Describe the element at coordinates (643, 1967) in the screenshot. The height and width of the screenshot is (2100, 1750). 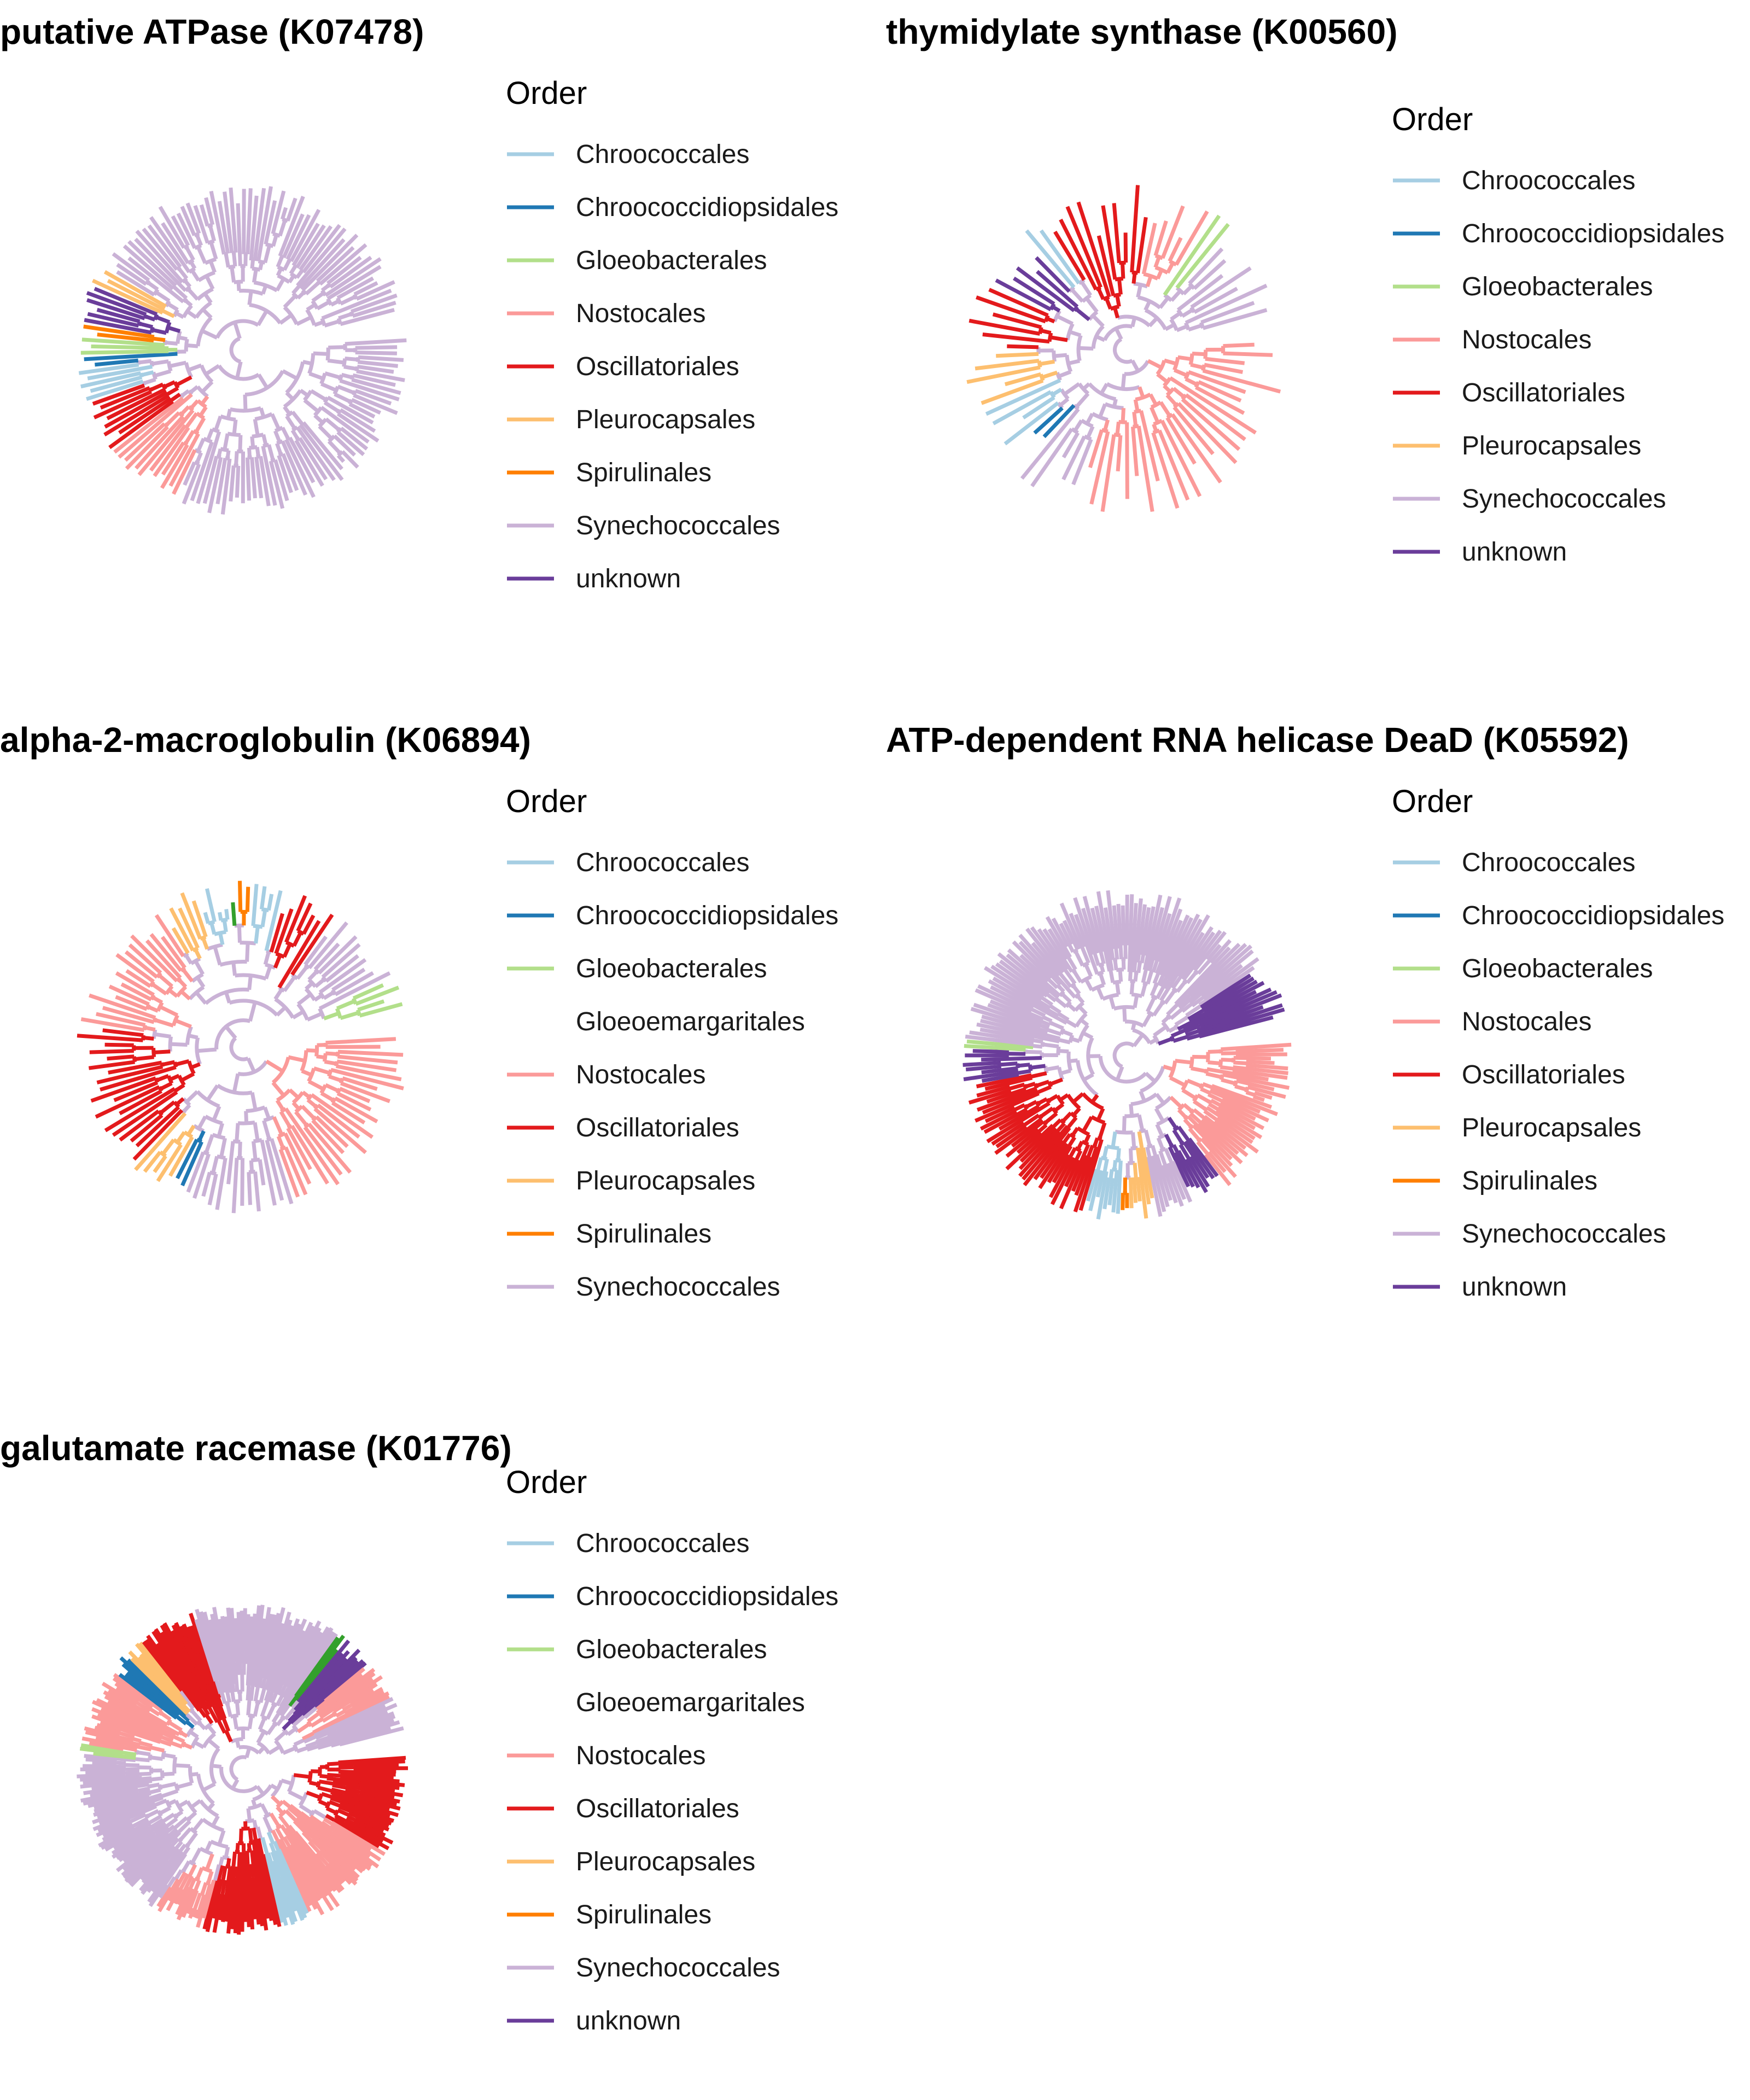
I see `legend-item-synechococcales: Synechococcales` at that location.